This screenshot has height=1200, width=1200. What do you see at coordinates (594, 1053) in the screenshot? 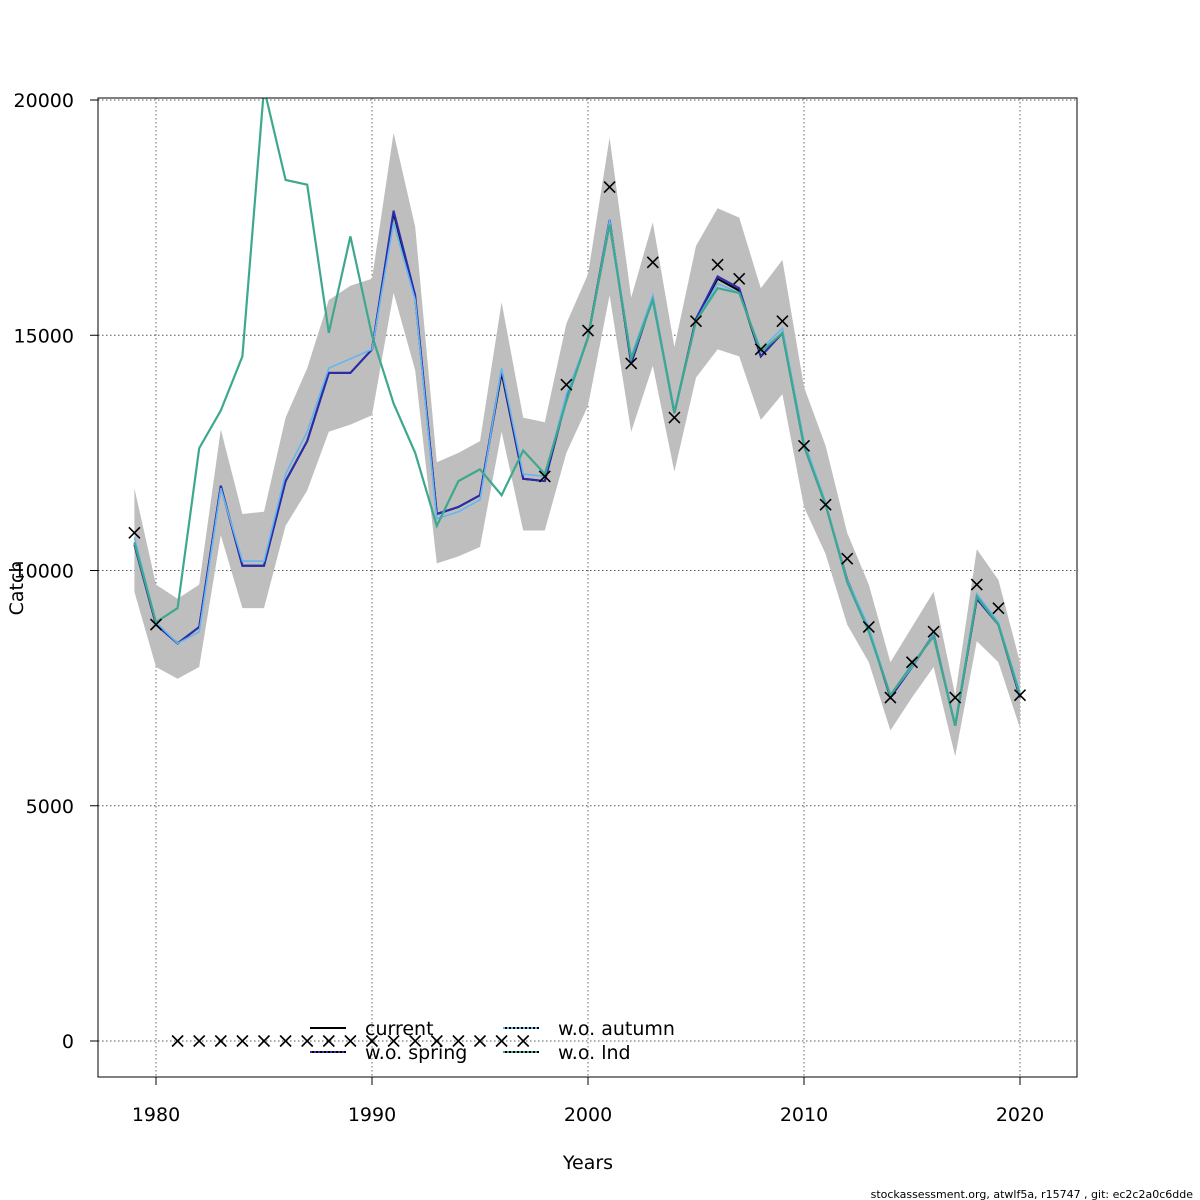
I see `legend-label: w.o. lnd` at bounding box center [594, 1053].